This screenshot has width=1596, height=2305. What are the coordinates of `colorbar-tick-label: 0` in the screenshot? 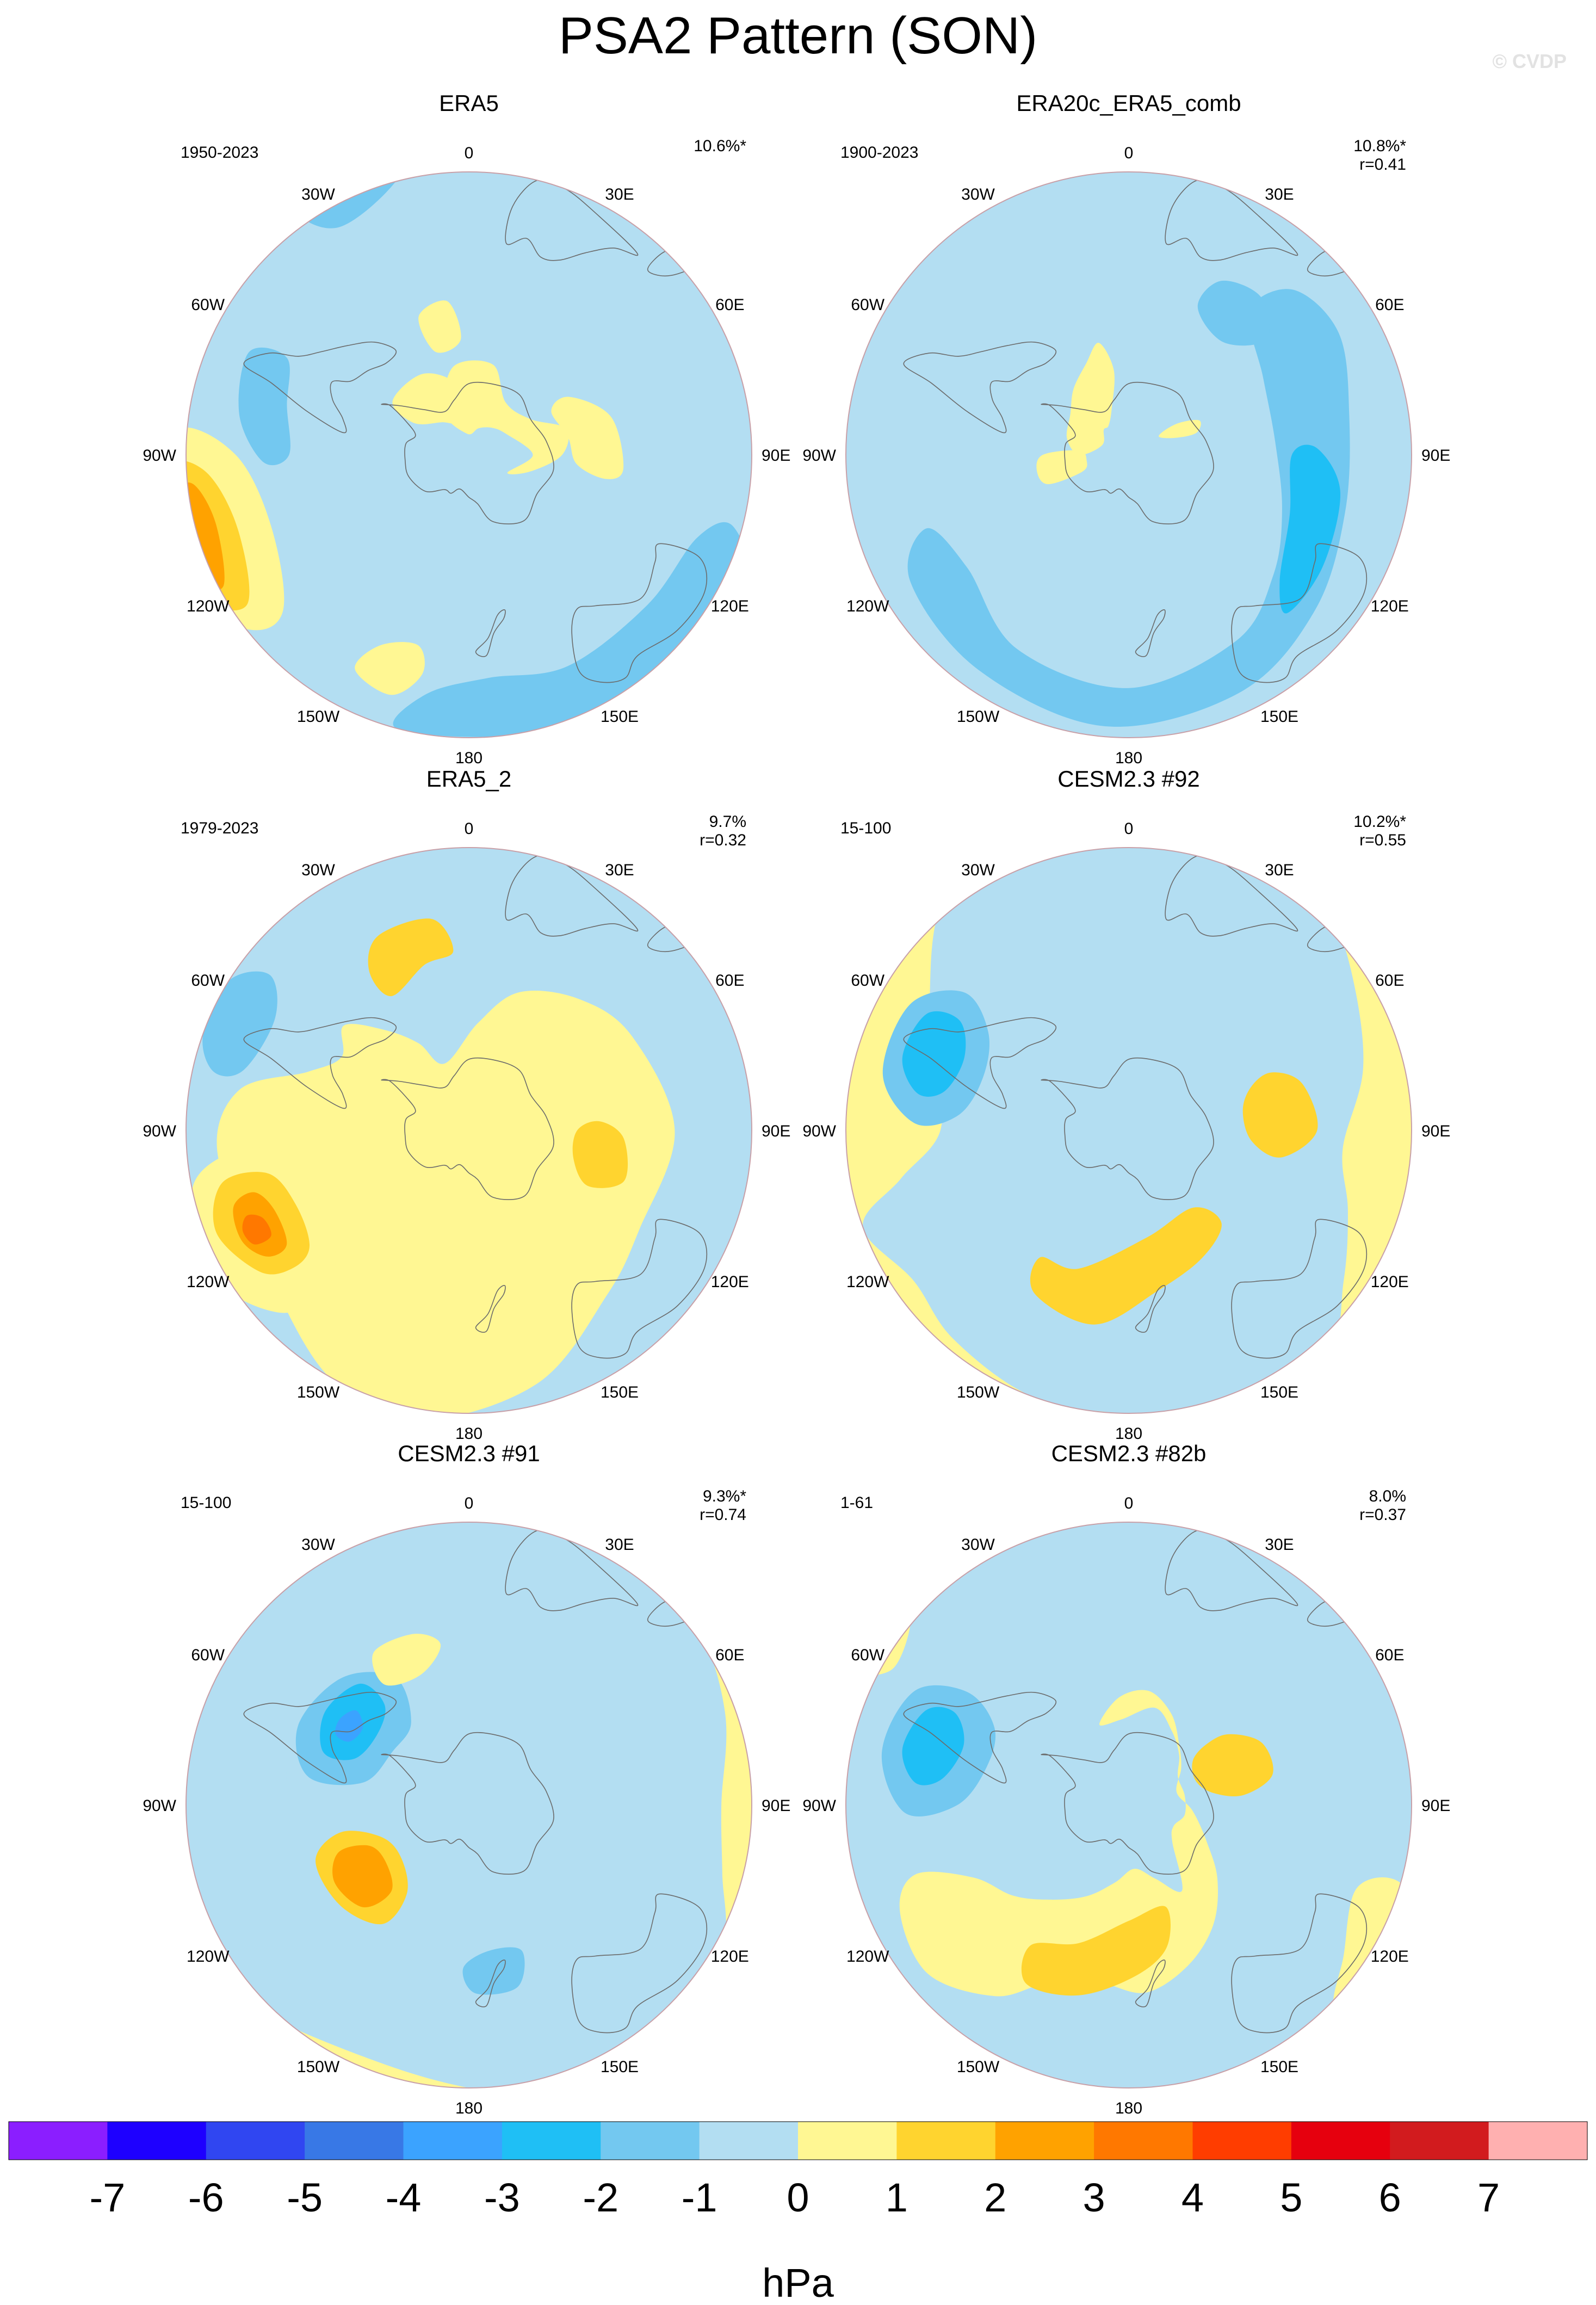 It's located at (798, 2197).